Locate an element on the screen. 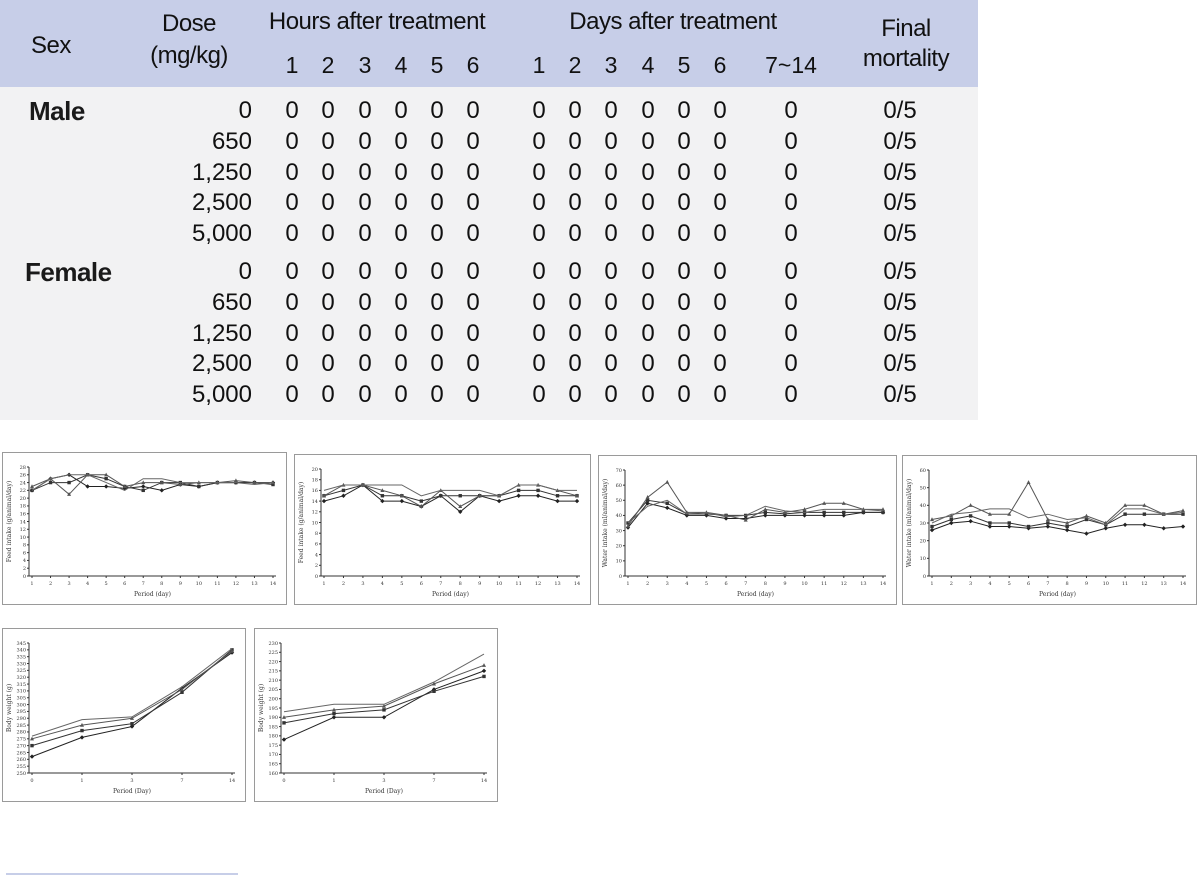  x-tick-label: 6 is located at coordinates (124, 584).